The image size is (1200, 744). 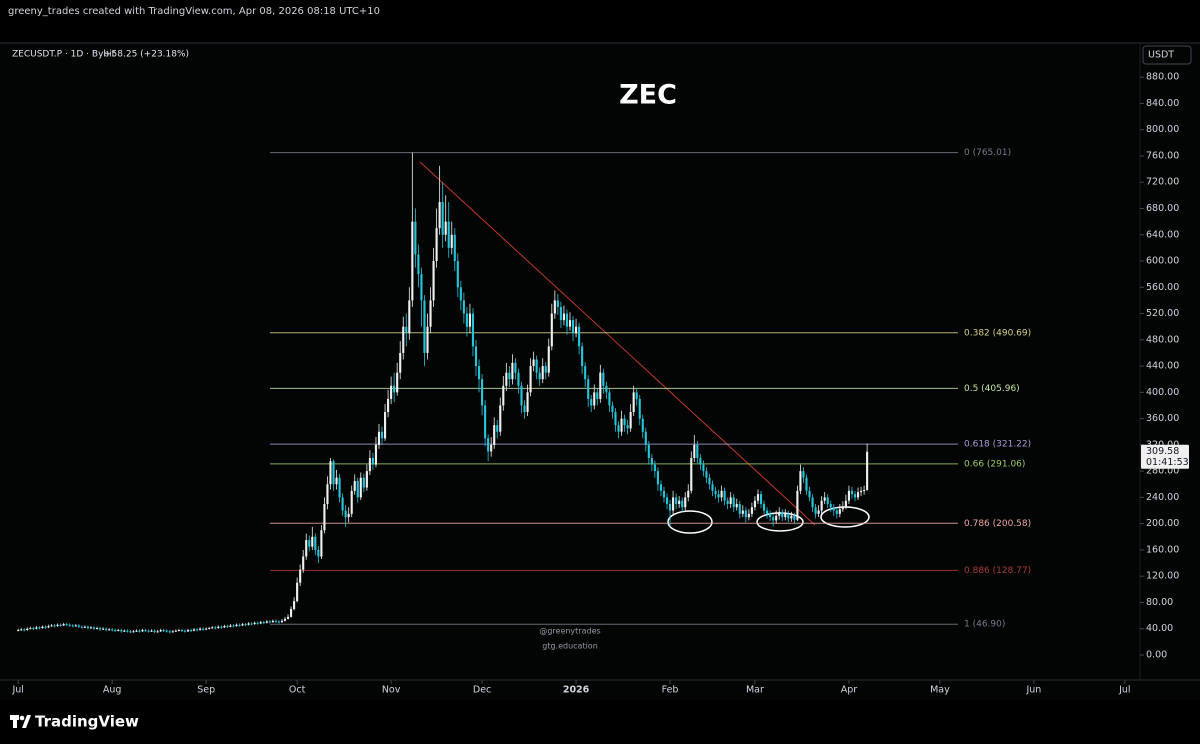 I want to click on y-tick-label: 160.00, so click(x=1162, y=549).